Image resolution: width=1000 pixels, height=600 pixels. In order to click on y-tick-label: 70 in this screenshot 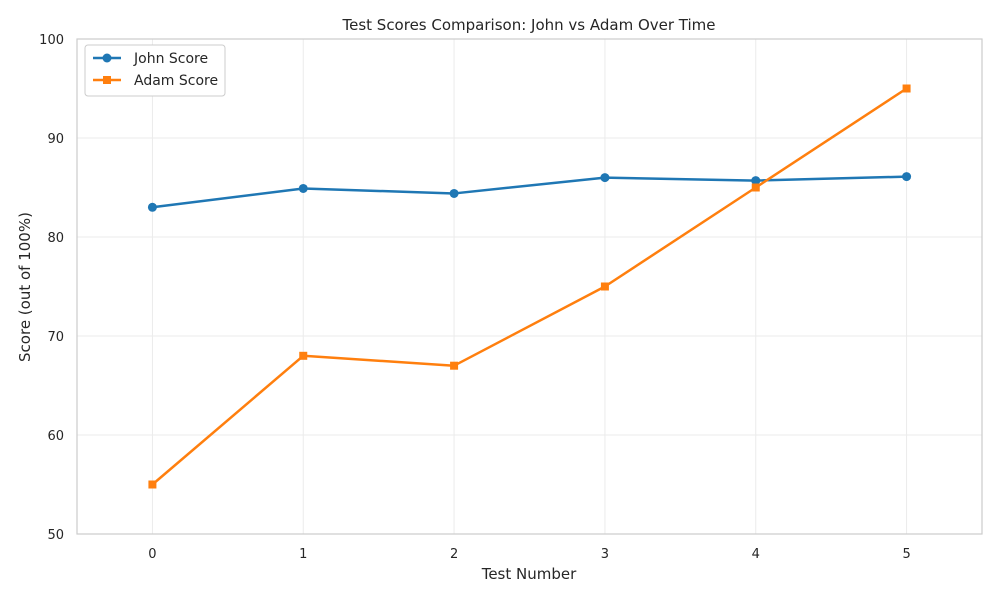, I will do `click(55, 337)`.